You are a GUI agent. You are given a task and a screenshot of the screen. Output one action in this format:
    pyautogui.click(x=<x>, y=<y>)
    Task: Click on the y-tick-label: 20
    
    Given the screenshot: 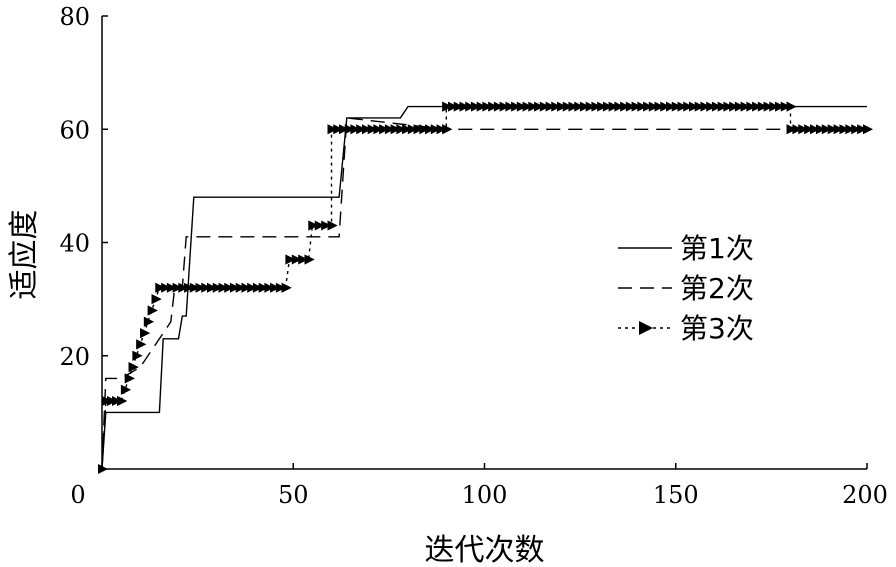 What is the action you would take?
    pyautogui.click(x=74, y=357)
    